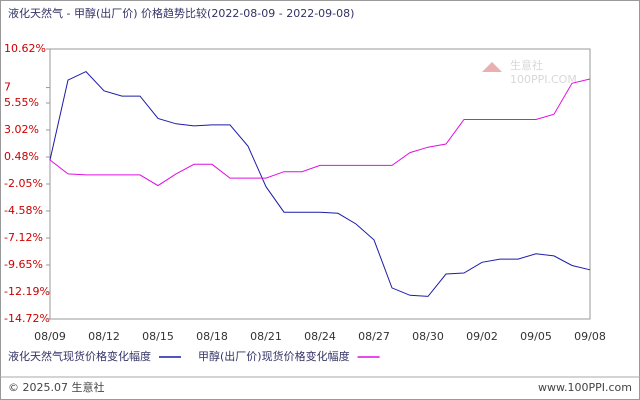 This screenshot has height=400, width=640. I want to click on y-tick-label: 3.02%, so click(21, 129).